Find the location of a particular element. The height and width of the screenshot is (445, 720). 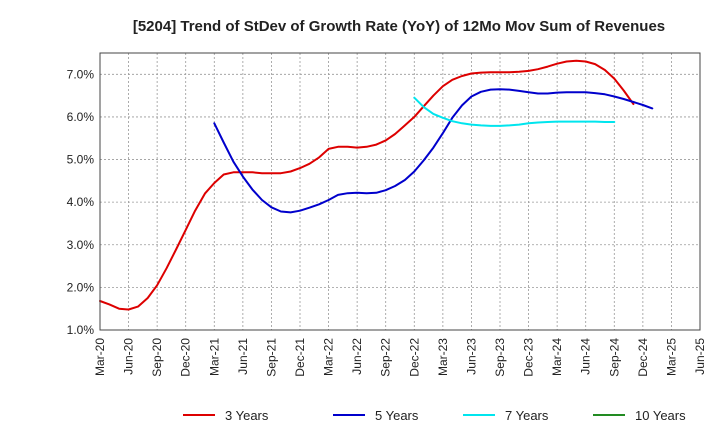

y-tick-label: 1.0% is located at coordinates (81, 330).